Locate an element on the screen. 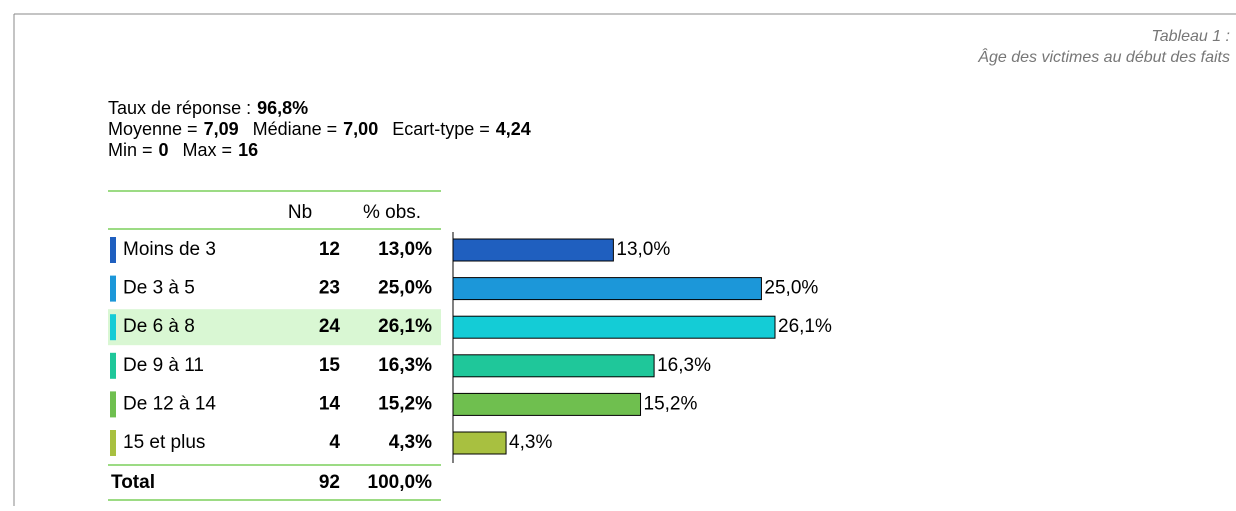  row-label: Moins de 3 is located at coordinates (169, 249).